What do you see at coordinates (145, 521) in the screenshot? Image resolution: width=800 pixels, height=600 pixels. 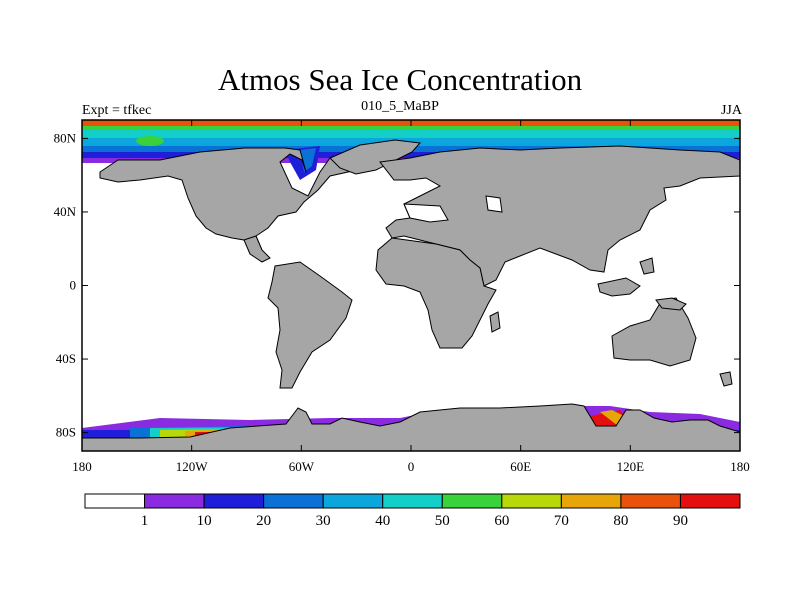 I see `colorbar-label: 1` at bounding box center [145, 521].